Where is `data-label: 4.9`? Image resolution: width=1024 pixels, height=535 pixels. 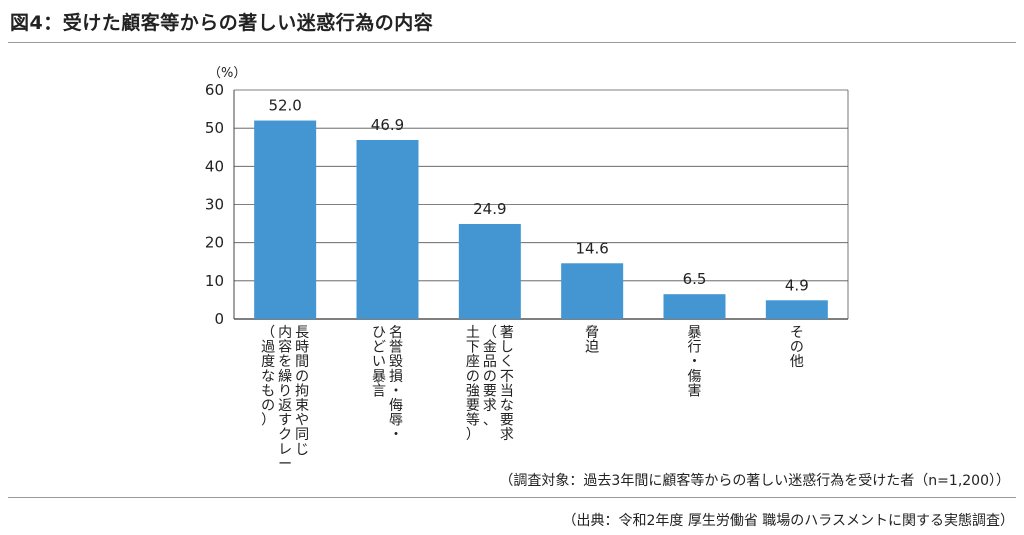 data-label: 4.9 is located at coordinates (797, 285).